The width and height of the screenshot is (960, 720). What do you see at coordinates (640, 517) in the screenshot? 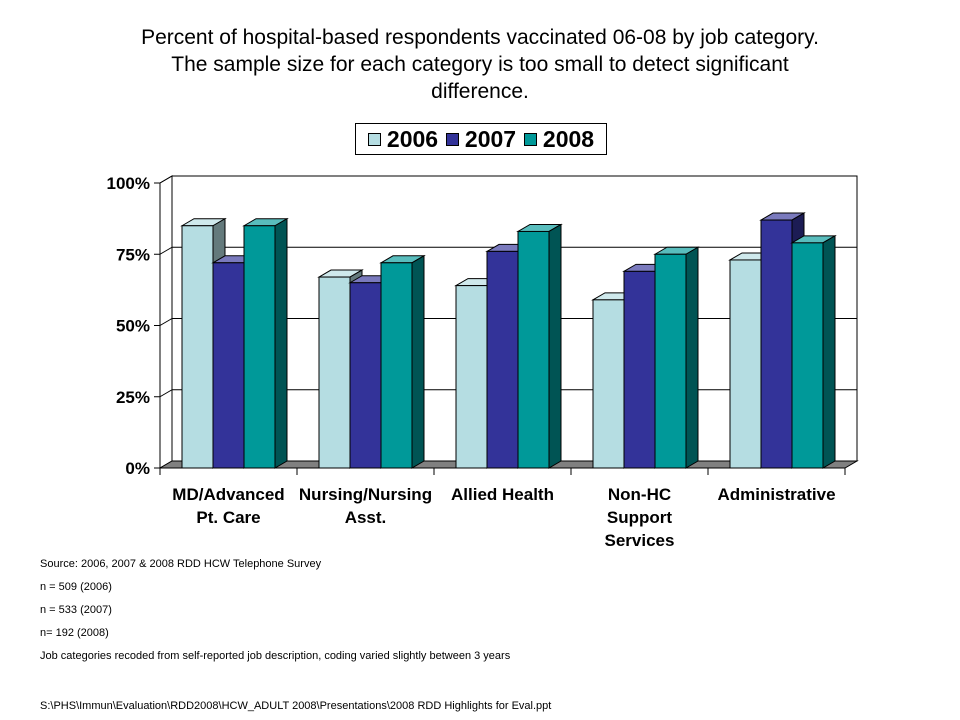
I see `x-category-label: Non-HC Support Services` at bounding box center [640, 517].